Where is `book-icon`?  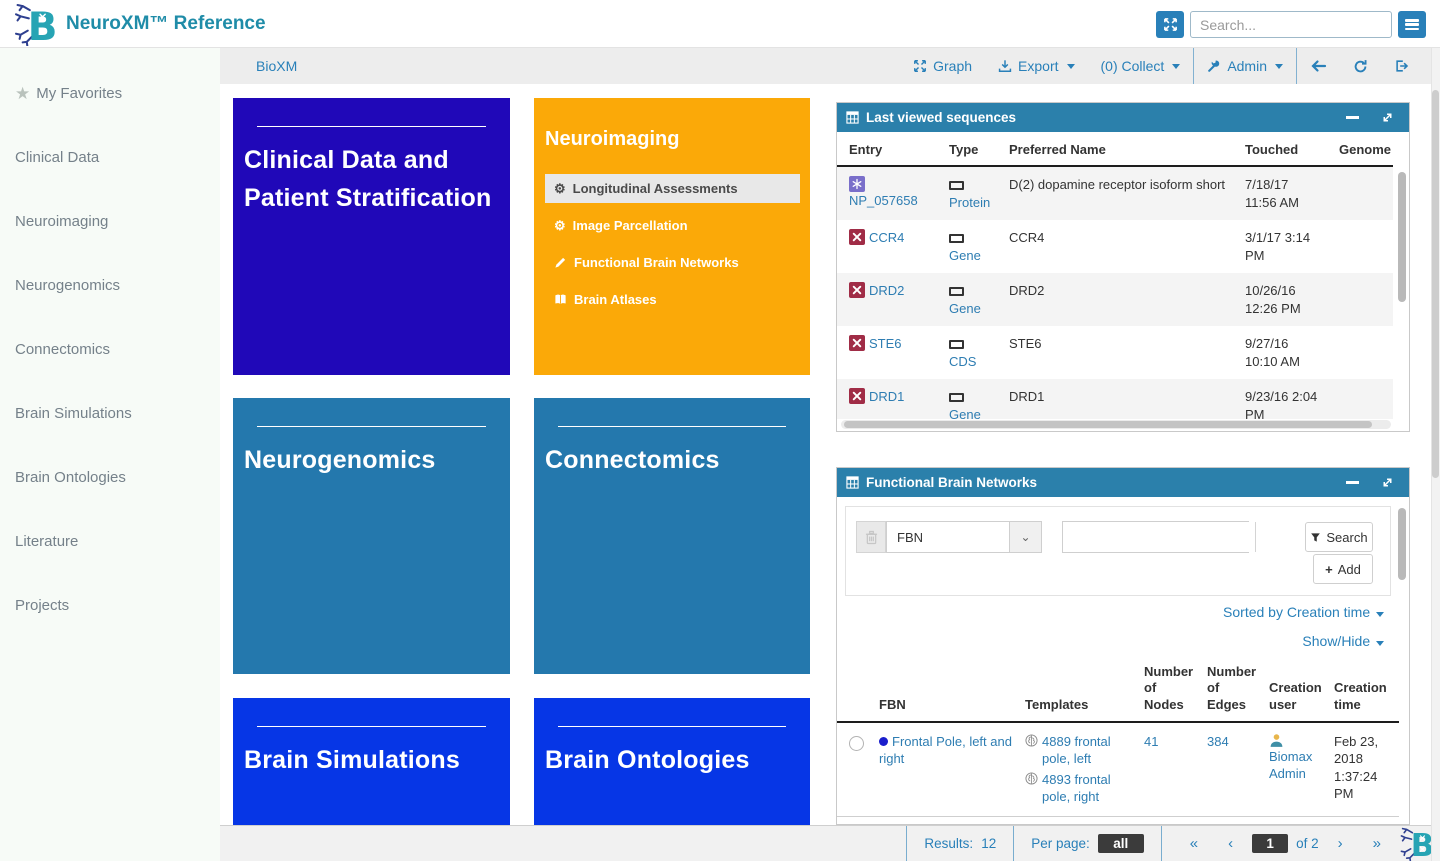 book-icon is located at coordinates (560, 299).